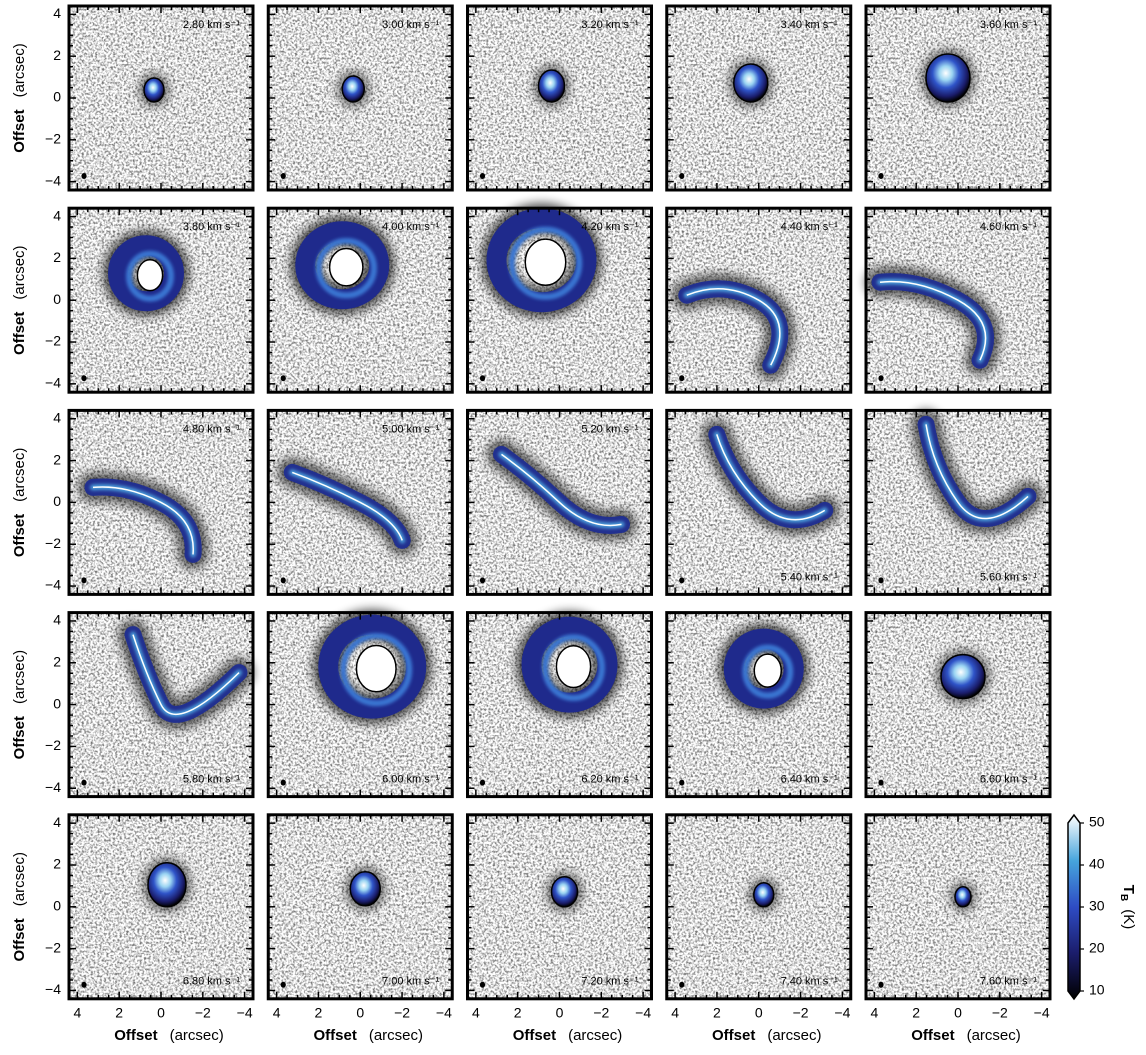 This screenshot has width=1146, height=1055. Describe the element at coordinates (609, 780) in the screenshot. I see `velocity-label: 6.20 km s⁻¹` at that location.